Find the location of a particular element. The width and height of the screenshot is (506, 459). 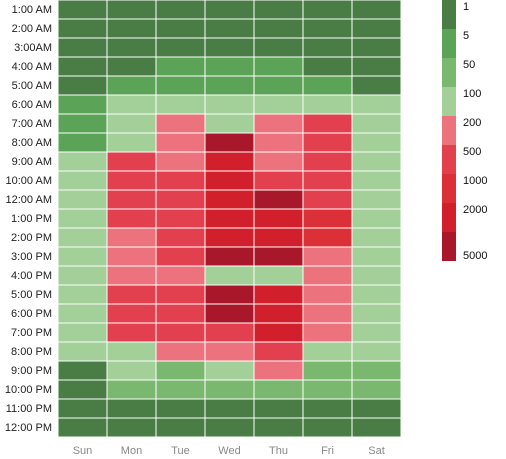

legend-label: 1 is located at coordinates (466, 7).